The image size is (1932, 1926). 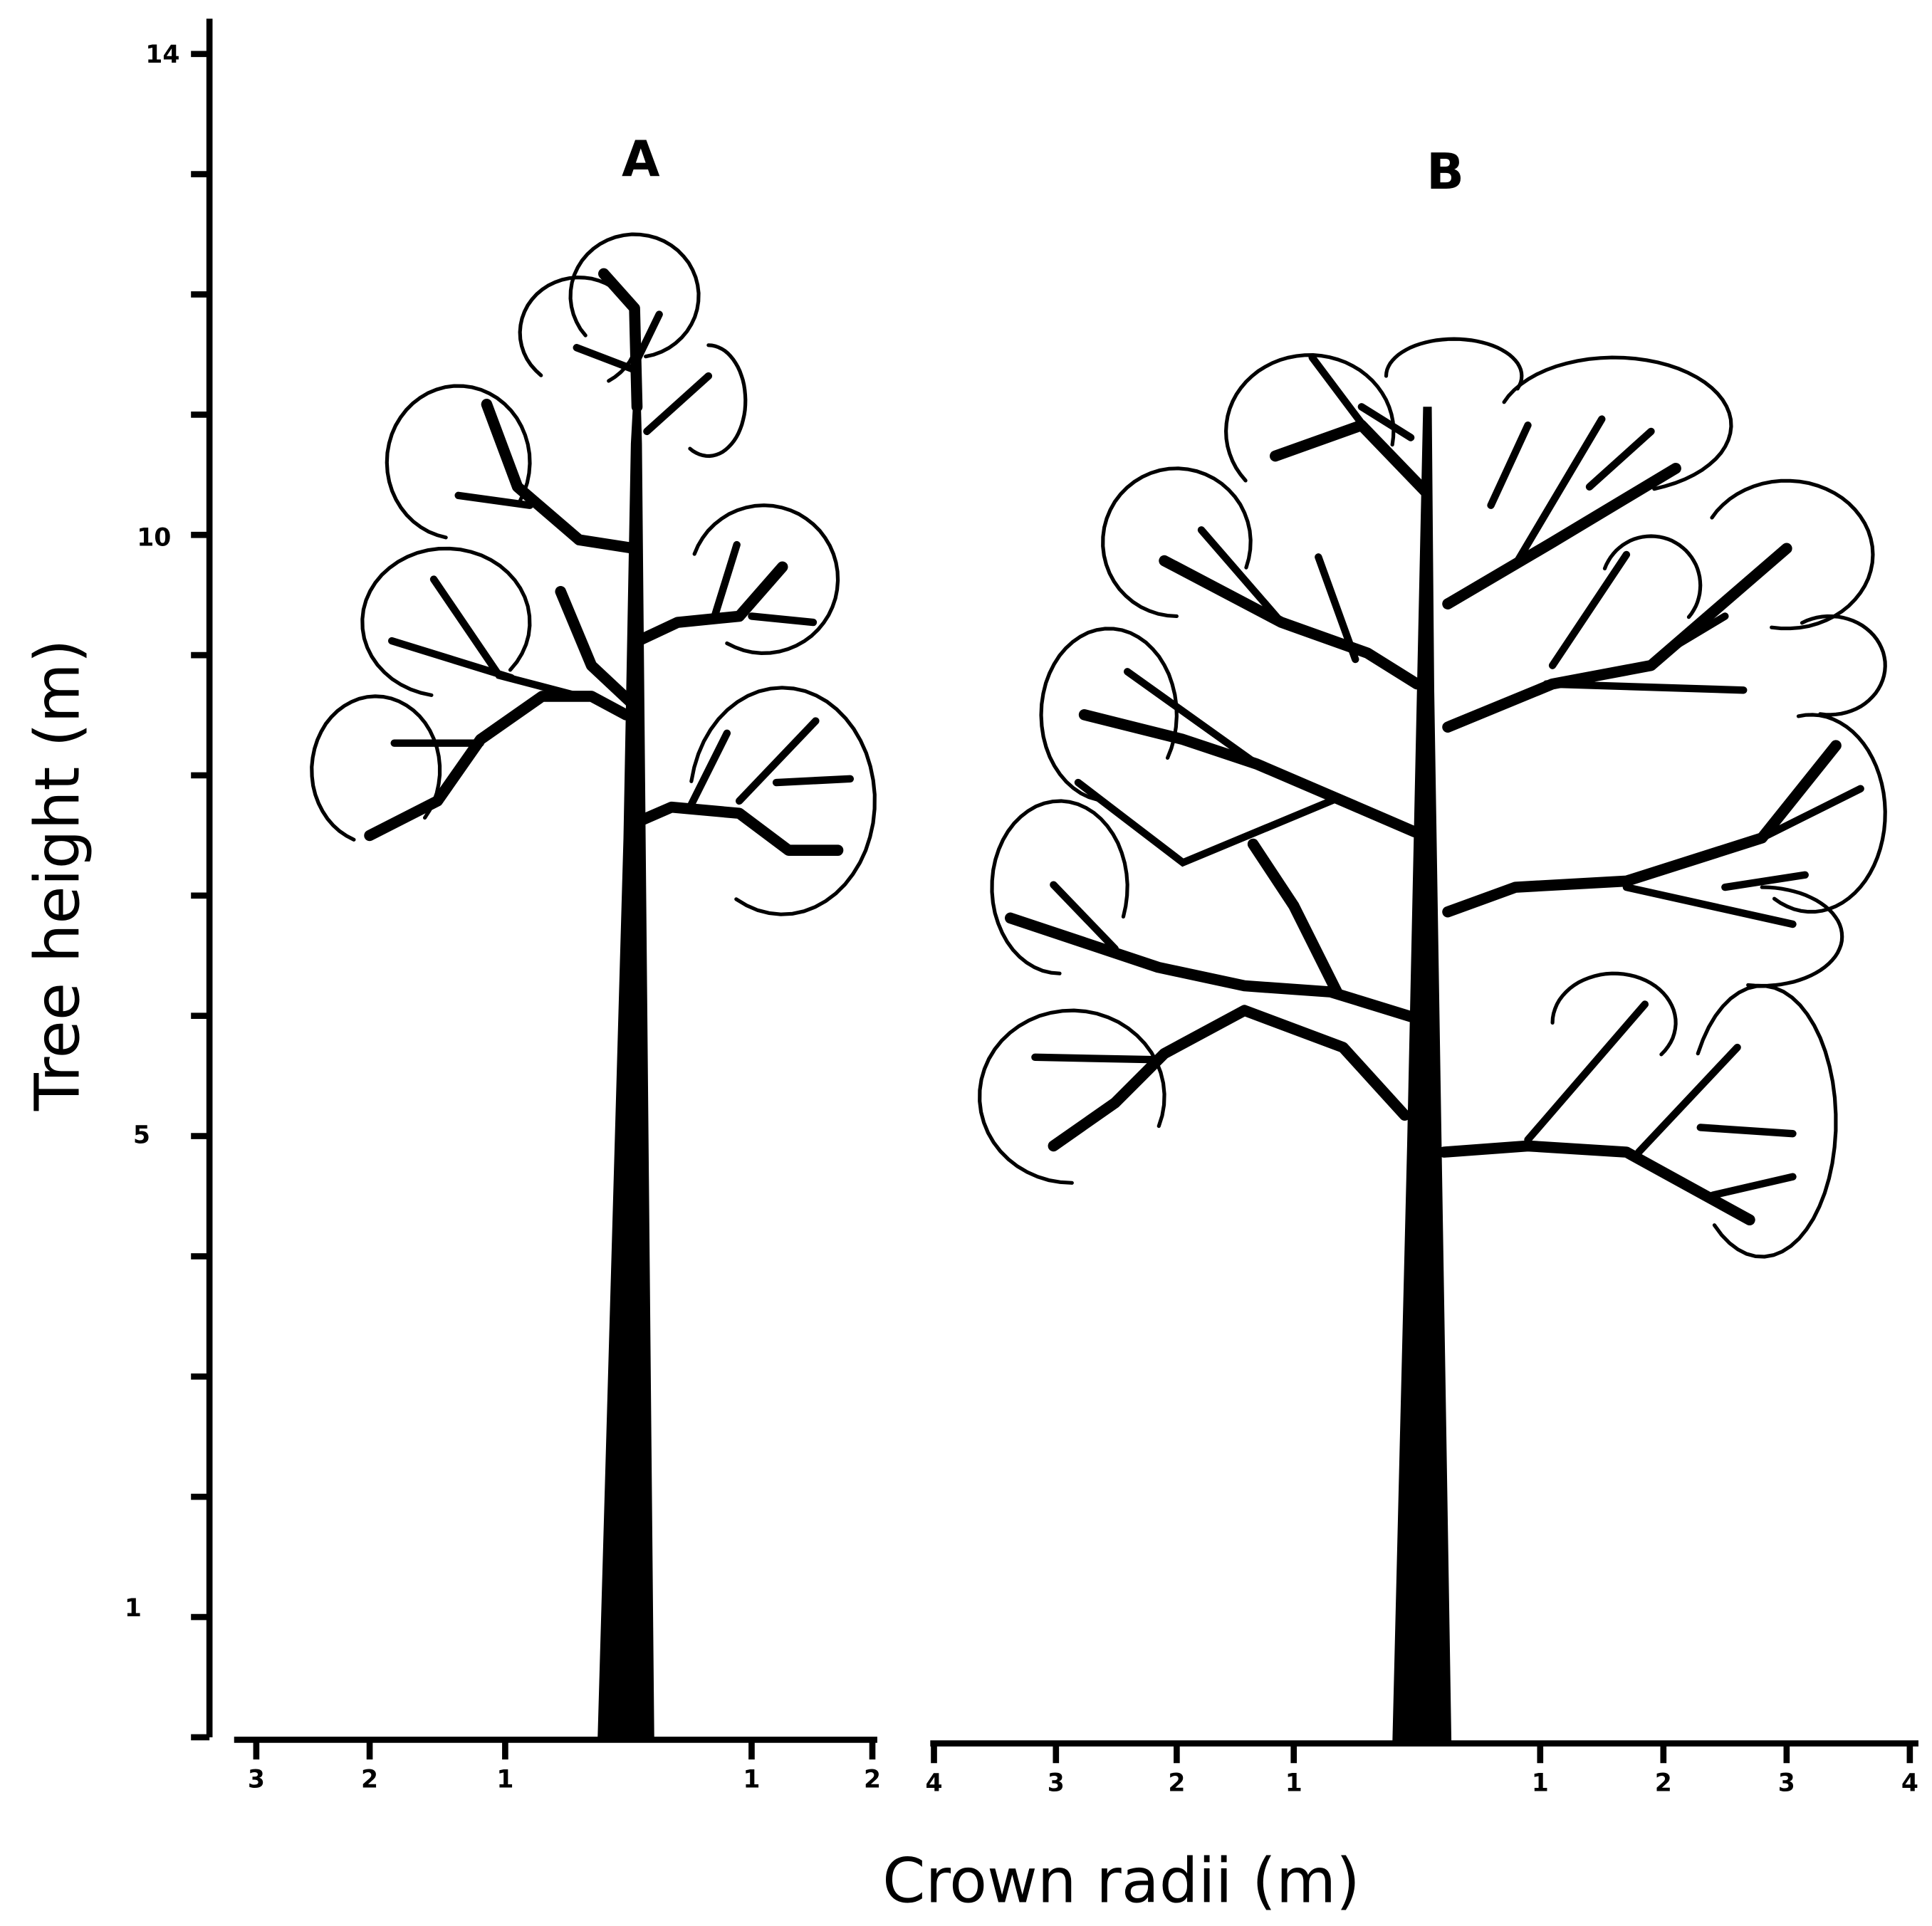 I want to click on x-axis-label: Crown radii (m), so click(x=1121, y=1881).